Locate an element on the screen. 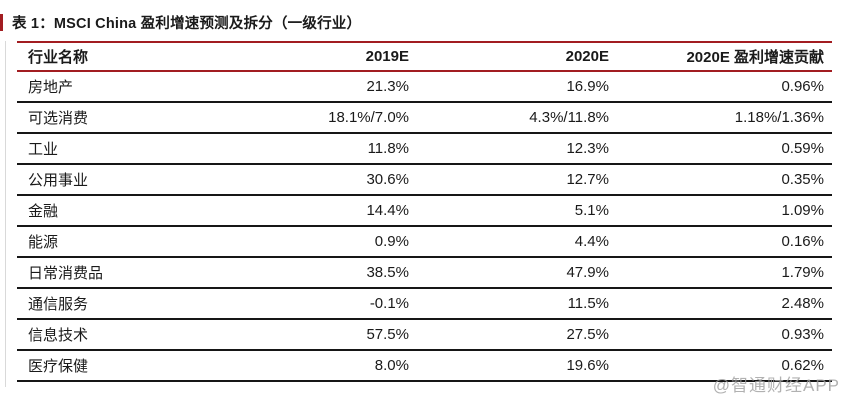 This screenshot has height=400, width=846. table-row: 房地产 21.3% 16.9% 0.96% is located at coordinates (424, 87).